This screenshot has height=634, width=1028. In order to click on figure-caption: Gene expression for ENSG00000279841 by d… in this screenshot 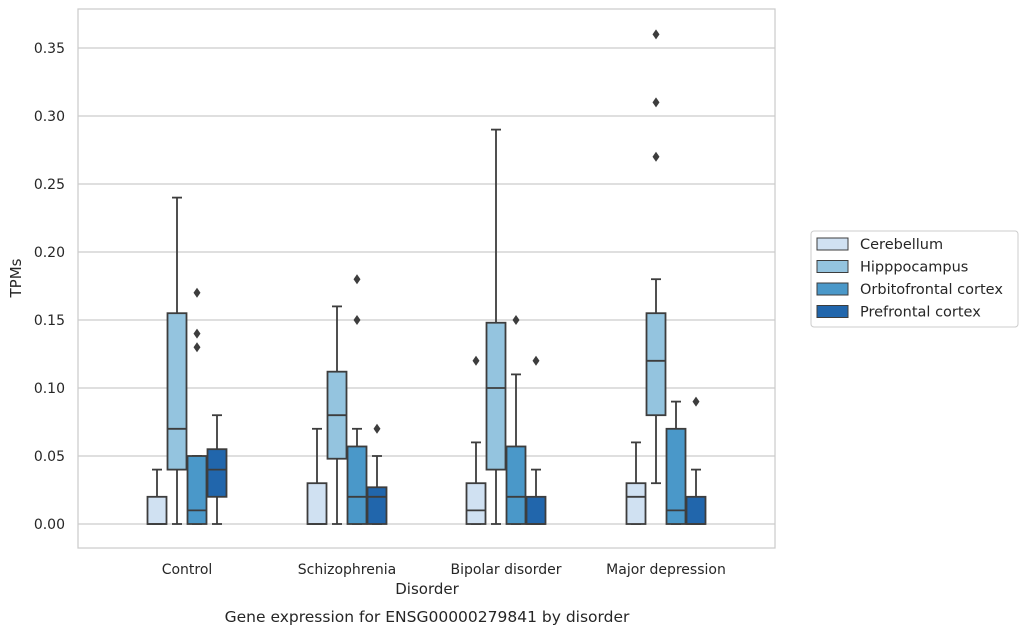, I will do `click(427, 617)`.